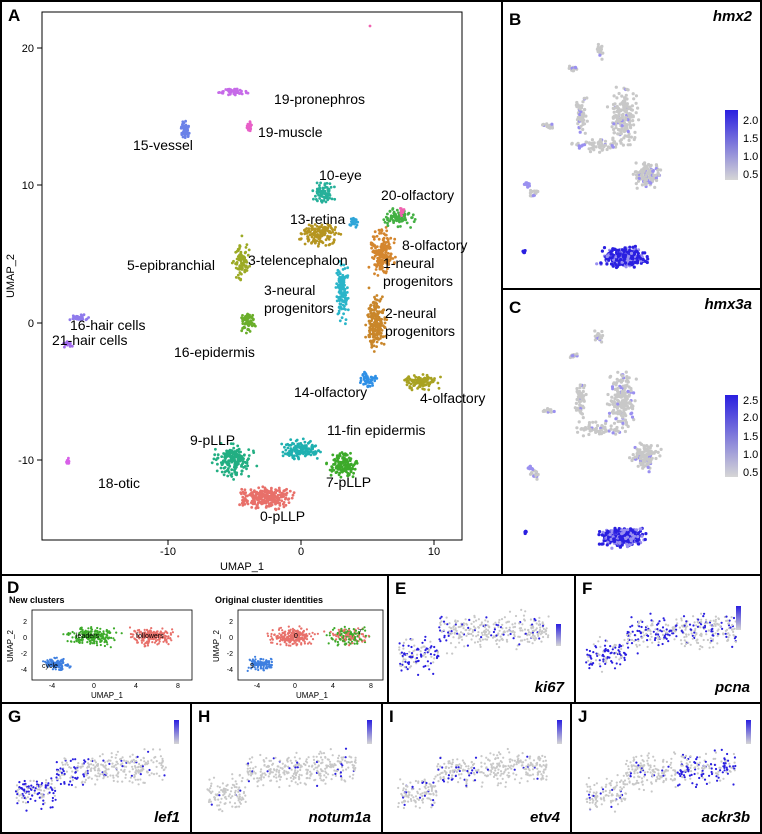 This screenshot has height=834, width=762. What do you see at coordinates (515, 307) in the screenshot?
I see `panel-letter-c: C` at bounding box center [515, 307].